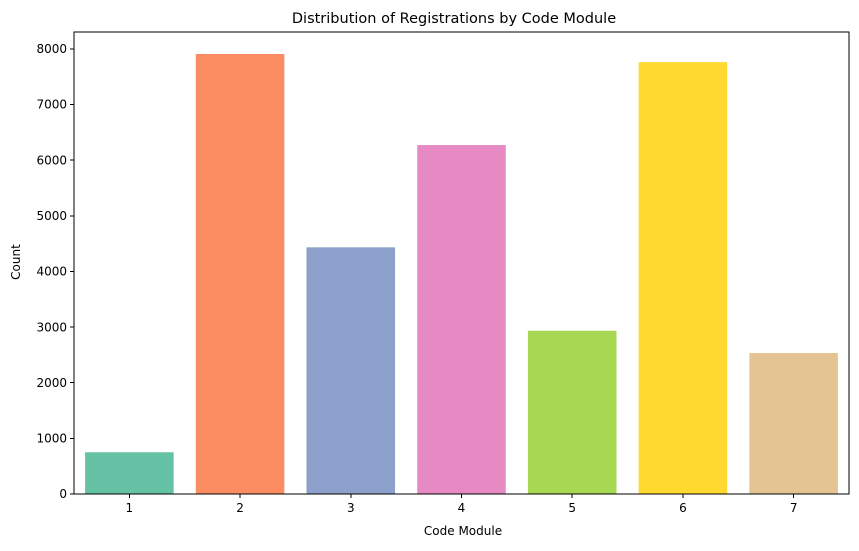 The height and width of the screenshot is (551, 859). I want to click on x-tick-label: 4, so click(462, 508).